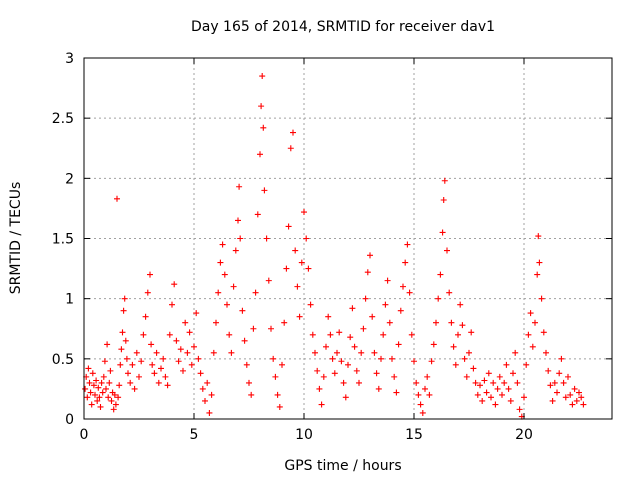  Describe the element at coordinates (16, 238) in the screenshot. I see `y-axis-title: SRMTID / TECUs` at that location.